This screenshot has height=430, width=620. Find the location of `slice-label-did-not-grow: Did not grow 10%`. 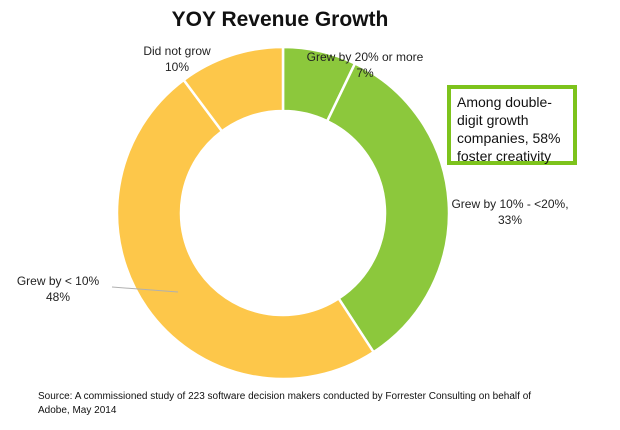

slice-label-did-not-grow: Did not grow 10% is located at coordinates (177, 59).